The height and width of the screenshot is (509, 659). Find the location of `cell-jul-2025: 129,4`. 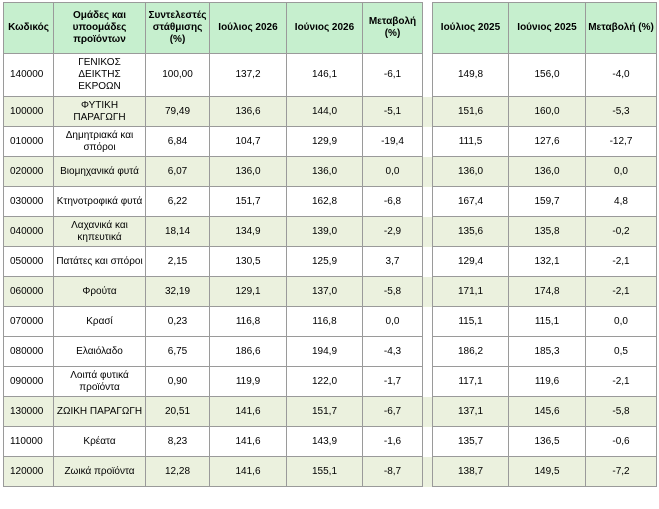

cell-jul-2025: 129,4 is located at coordinates (470, 261).